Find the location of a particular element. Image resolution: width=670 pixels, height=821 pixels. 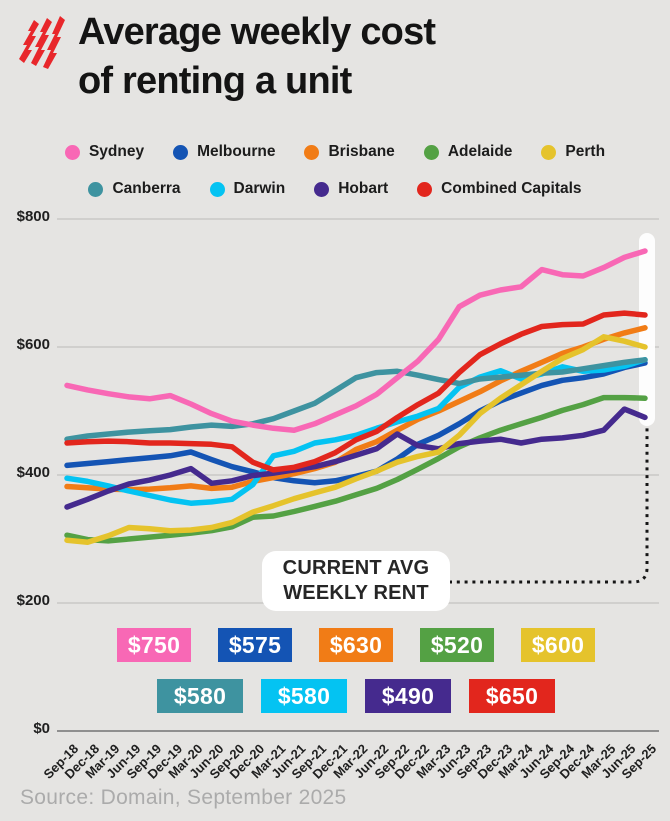

page-title-line1: Average weekly cost is located at coordinates (257, 32).